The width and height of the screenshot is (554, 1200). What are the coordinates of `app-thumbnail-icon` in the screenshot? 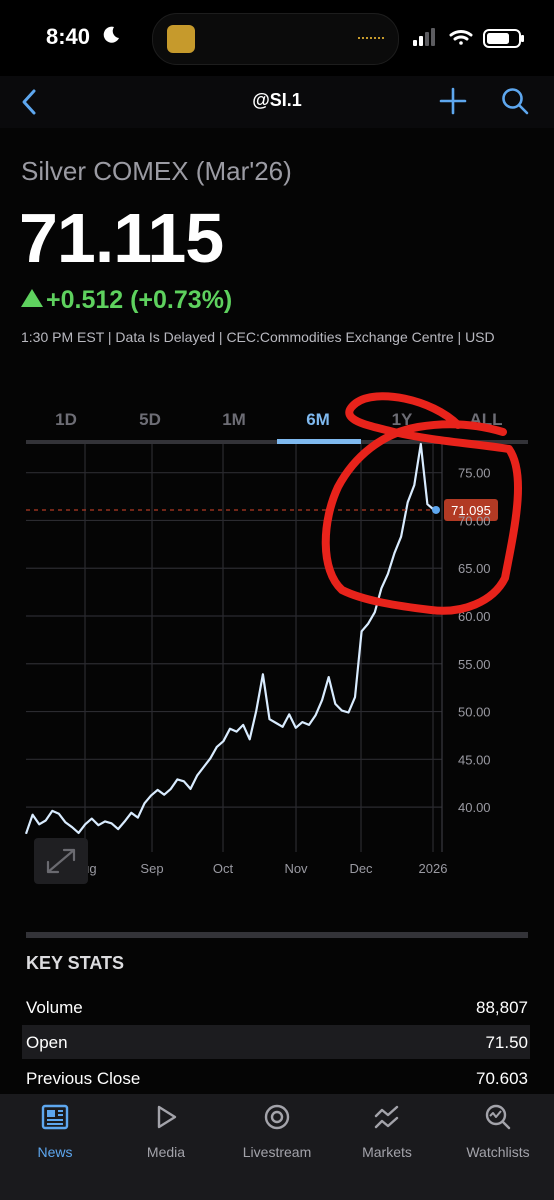 It's located at (181, 39).